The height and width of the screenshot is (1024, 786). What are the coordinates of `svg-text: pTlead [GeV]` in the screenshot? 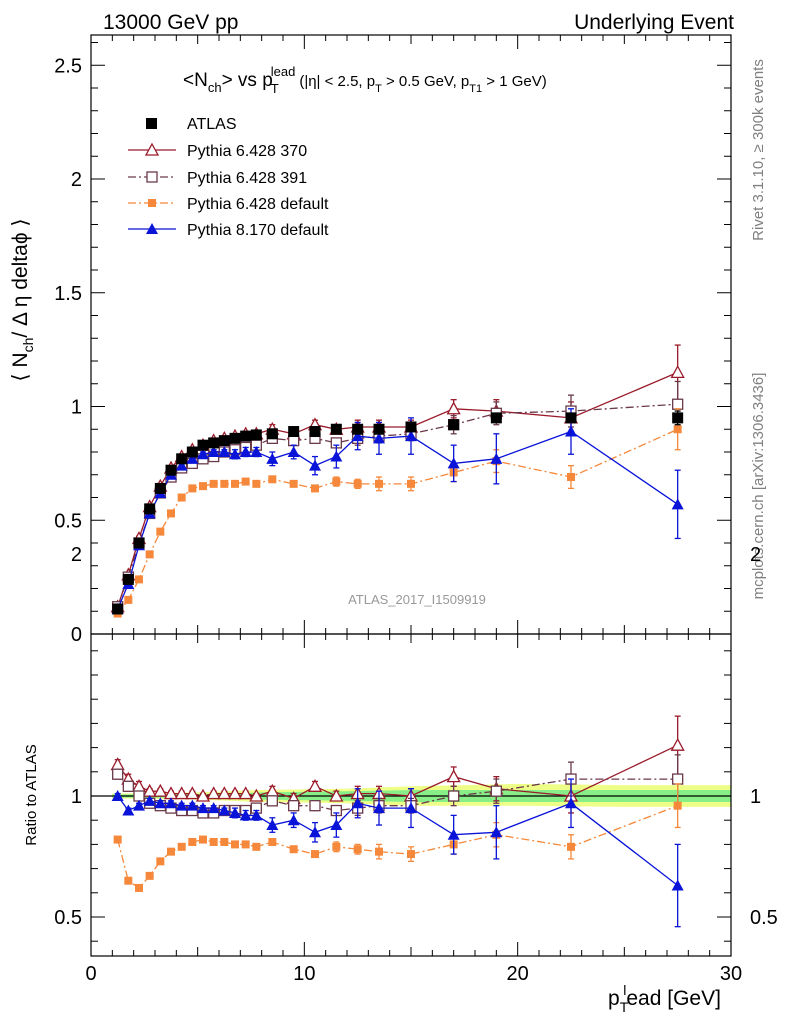 It's located at (664, 998).